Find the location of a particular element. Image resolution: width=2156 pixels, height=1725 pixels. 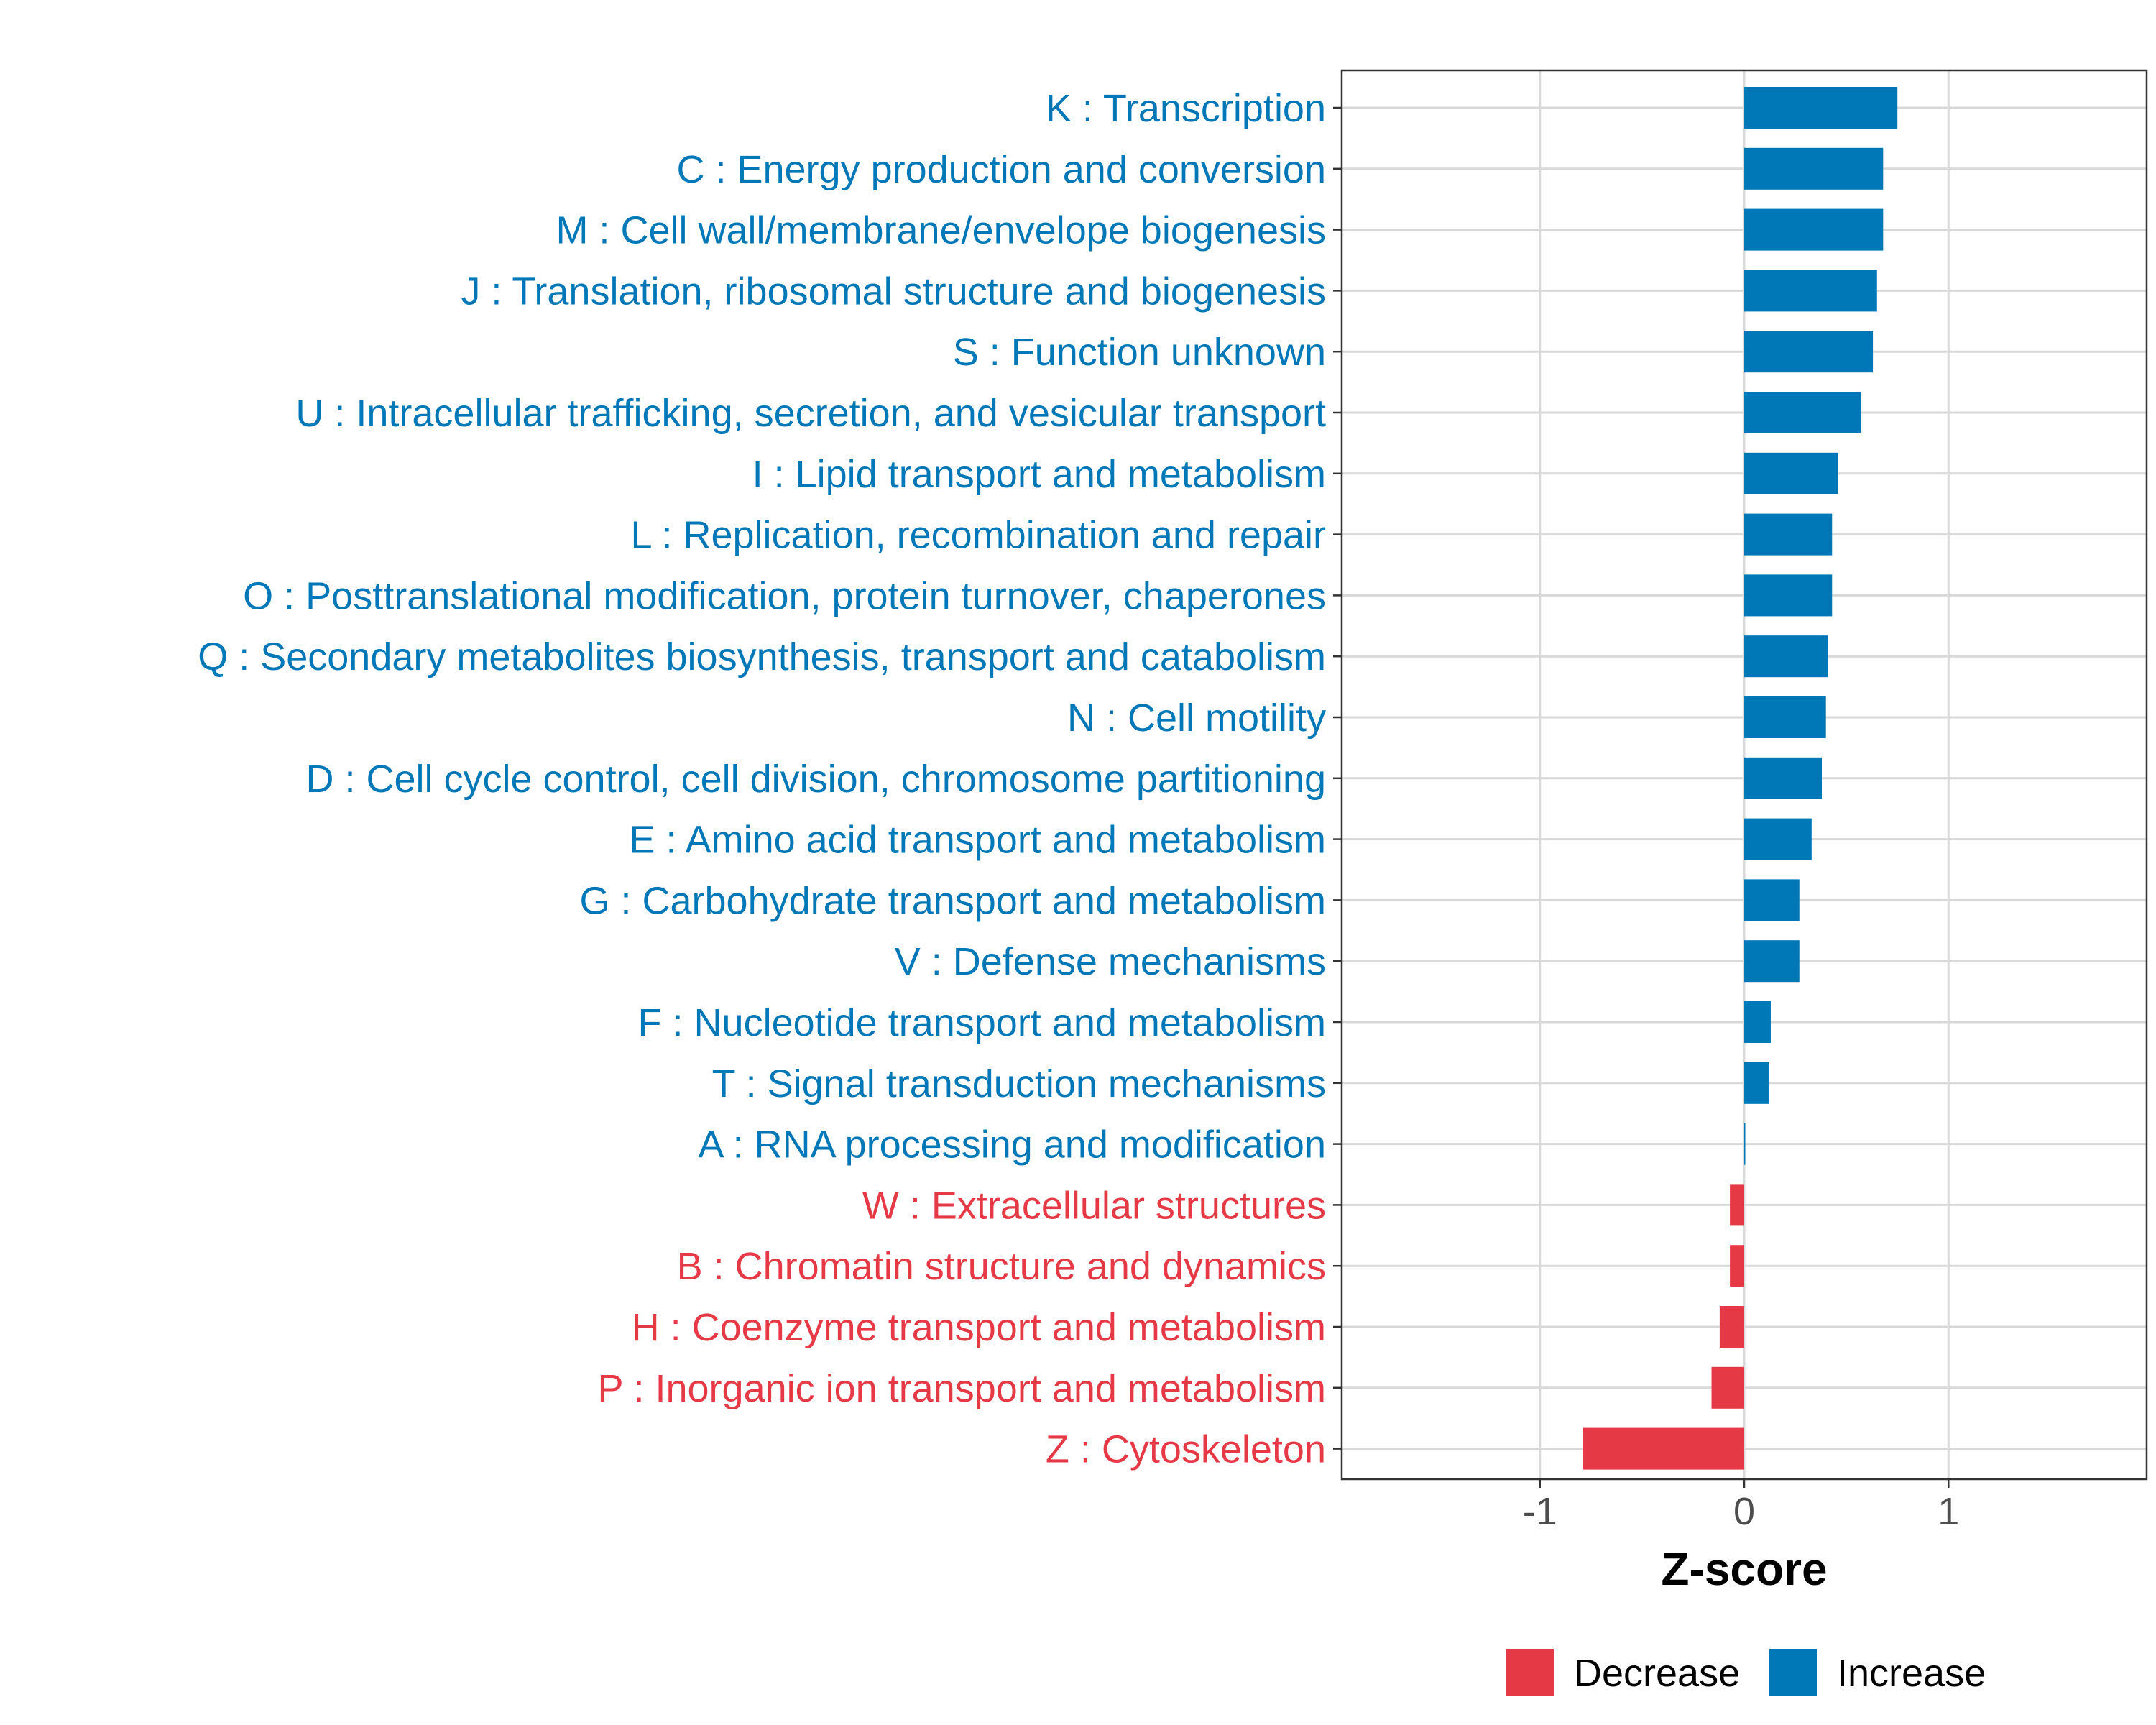

x-tick-label-2: 1 is located at coordinates (1949, 1511).